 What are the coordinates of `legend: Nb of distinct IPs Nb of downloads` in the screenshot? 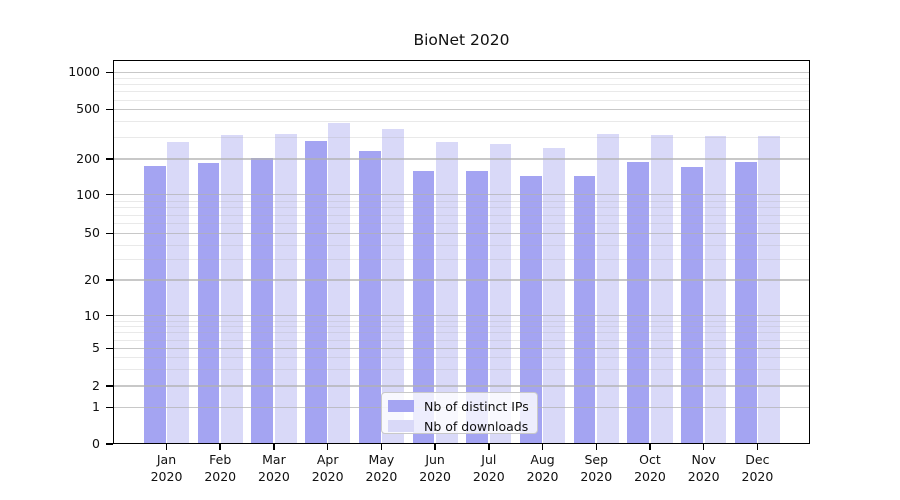 It's located at (459, 413).